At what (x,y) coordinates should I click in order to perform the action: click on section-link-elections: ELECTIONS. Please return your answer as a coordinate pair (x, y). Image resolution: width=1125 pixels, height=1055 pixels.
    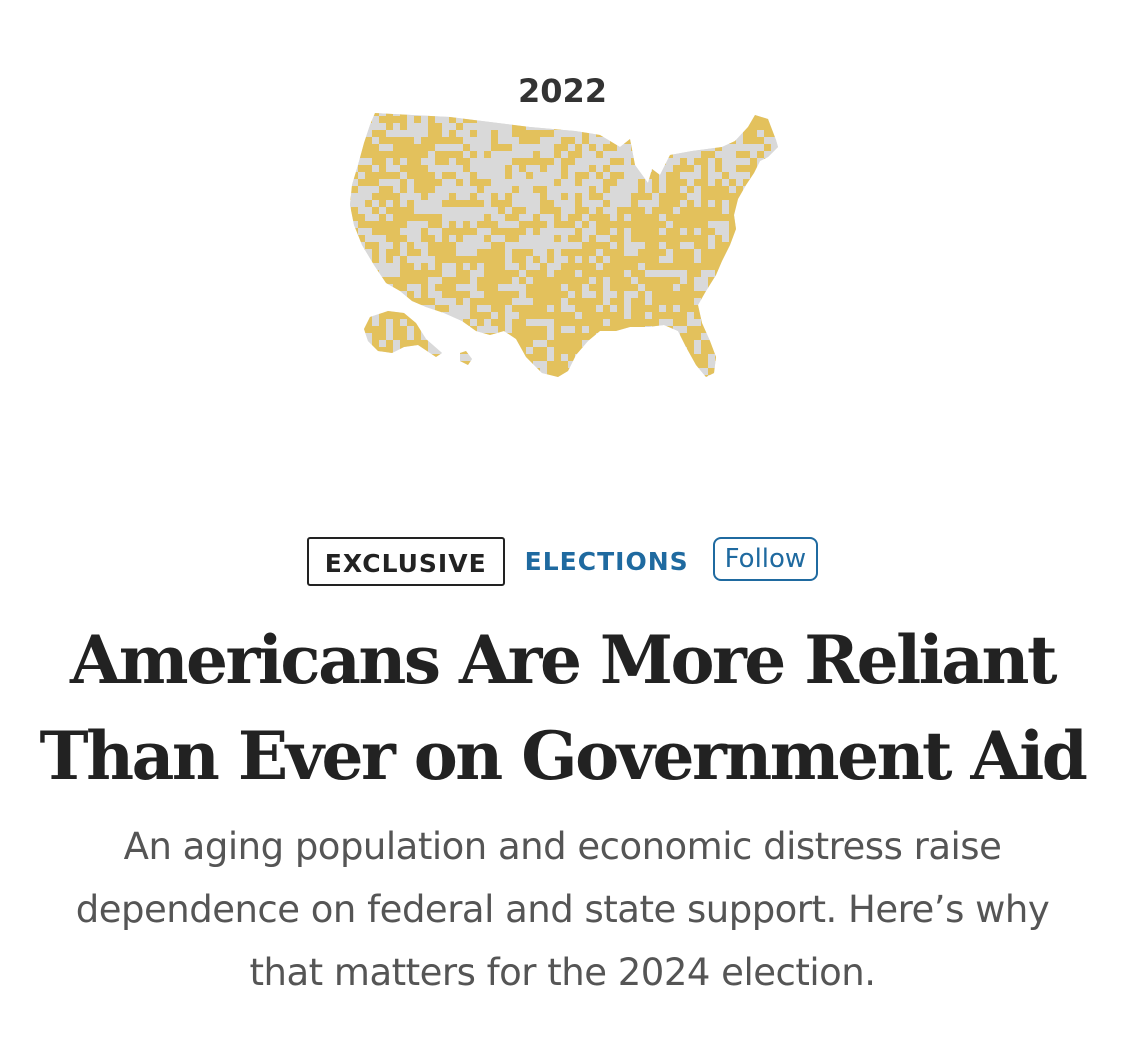
    Looking at the image, I should click on (606, 561).